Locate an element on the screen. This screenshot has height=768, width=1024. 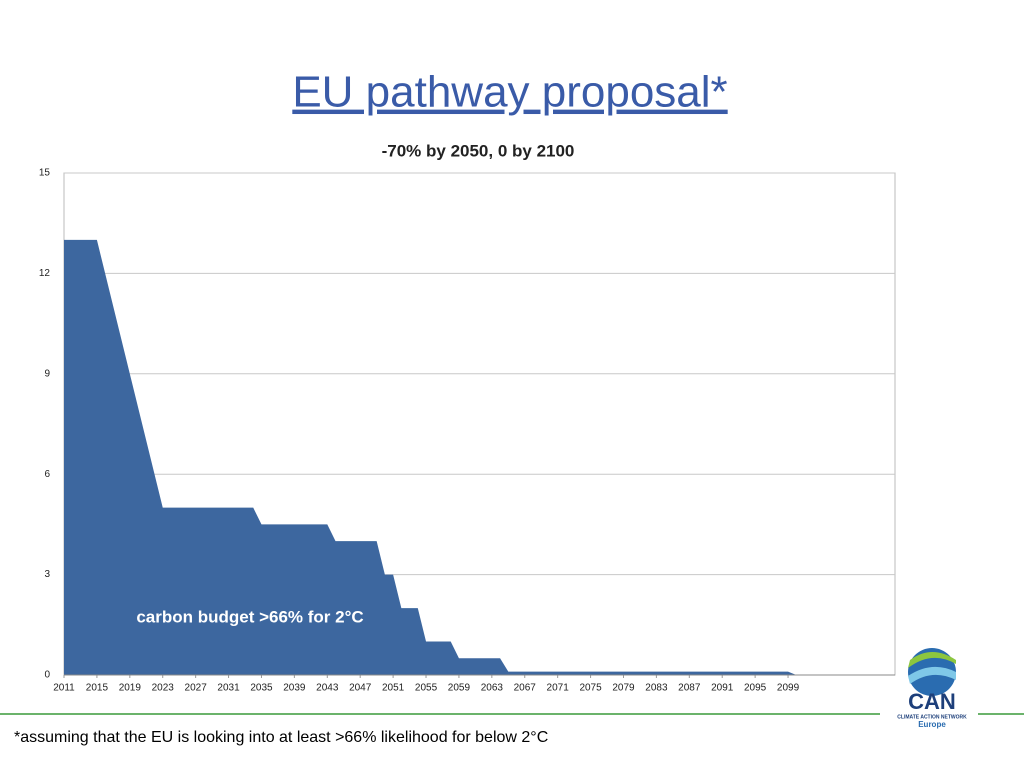
x-tick-label: 2091 is located at coordinates (722, 688).